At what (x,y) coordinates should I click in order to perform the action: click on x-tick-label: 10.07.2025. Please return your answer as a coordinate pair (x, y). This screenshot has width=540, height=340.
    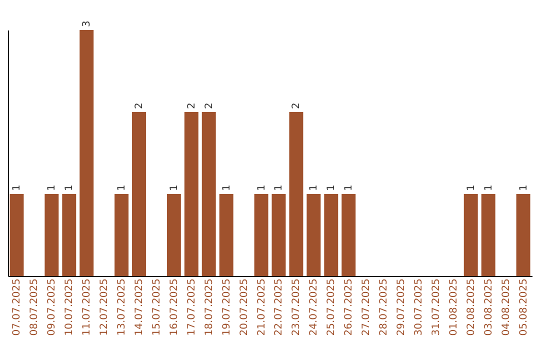
    Looking at the image, I should click on (70, 307).